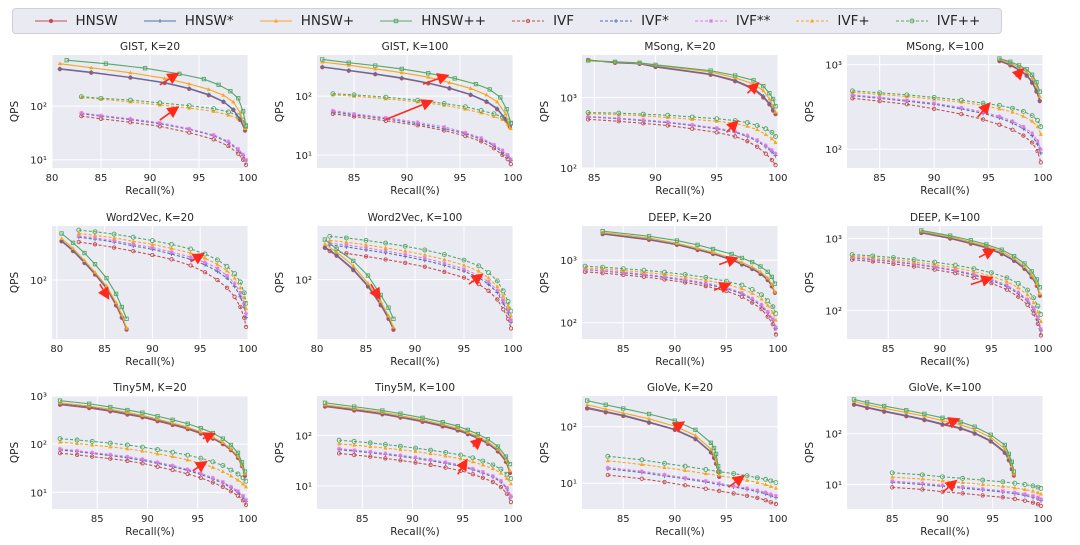  I want to click on series-ivf-plus-plus, so click(680, 290).